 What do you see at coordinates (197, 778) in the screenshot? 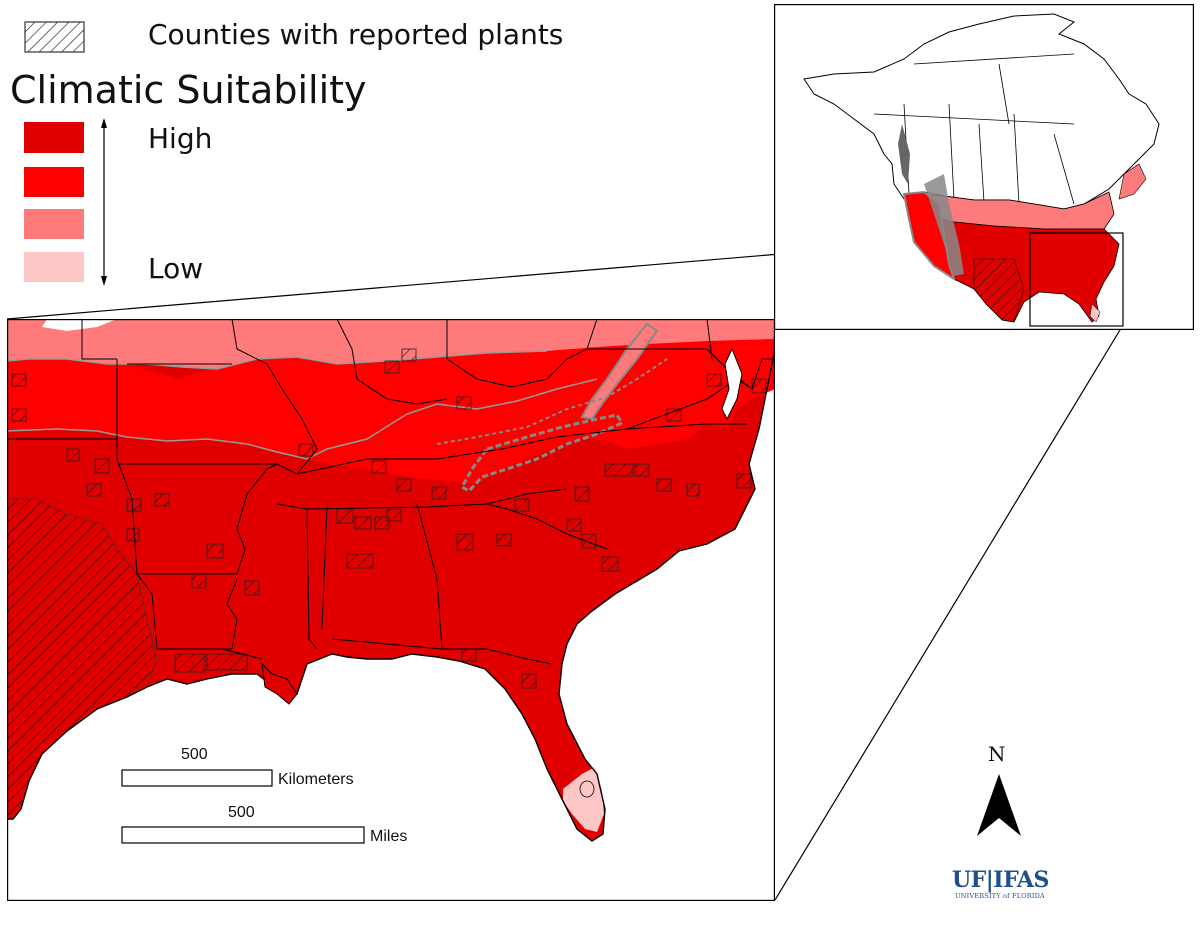
I see `km-scale-bar` at bounding box center [197, 778].